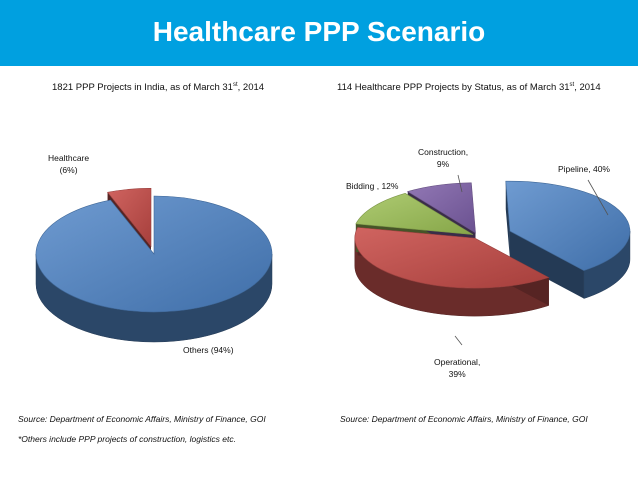 This screenshot has height=479, width=638. I want to click on bidding-slice, so click(414, 214).